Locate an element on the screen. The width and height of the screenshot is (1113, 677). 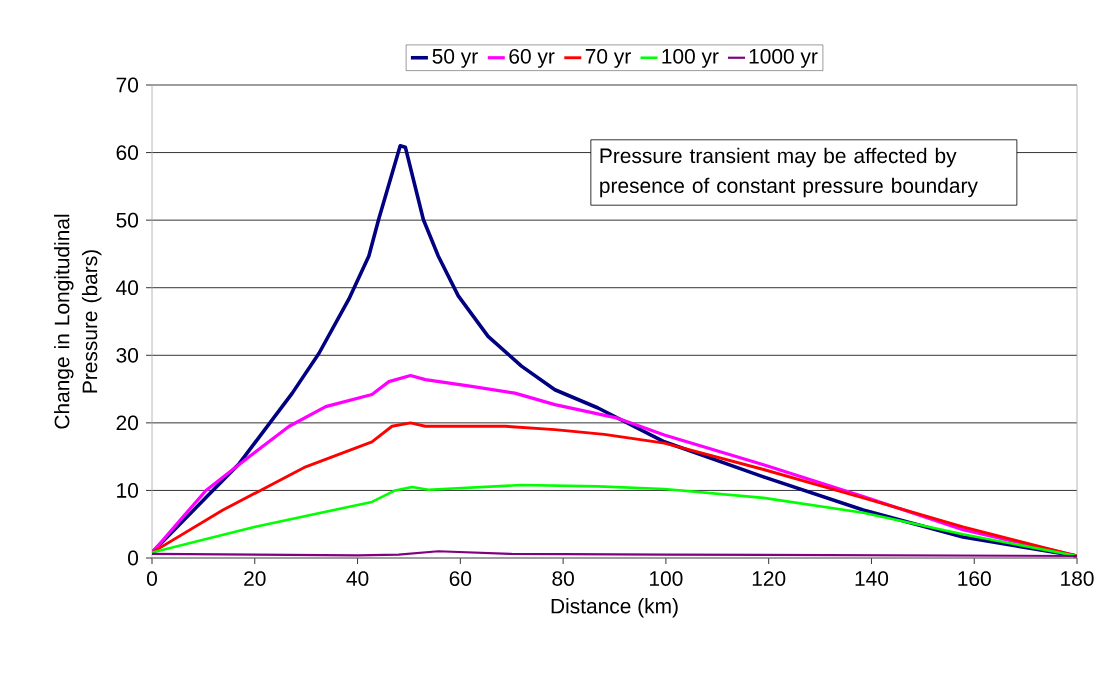
y-tick-label: 60 is located at coordinates (127, 152).